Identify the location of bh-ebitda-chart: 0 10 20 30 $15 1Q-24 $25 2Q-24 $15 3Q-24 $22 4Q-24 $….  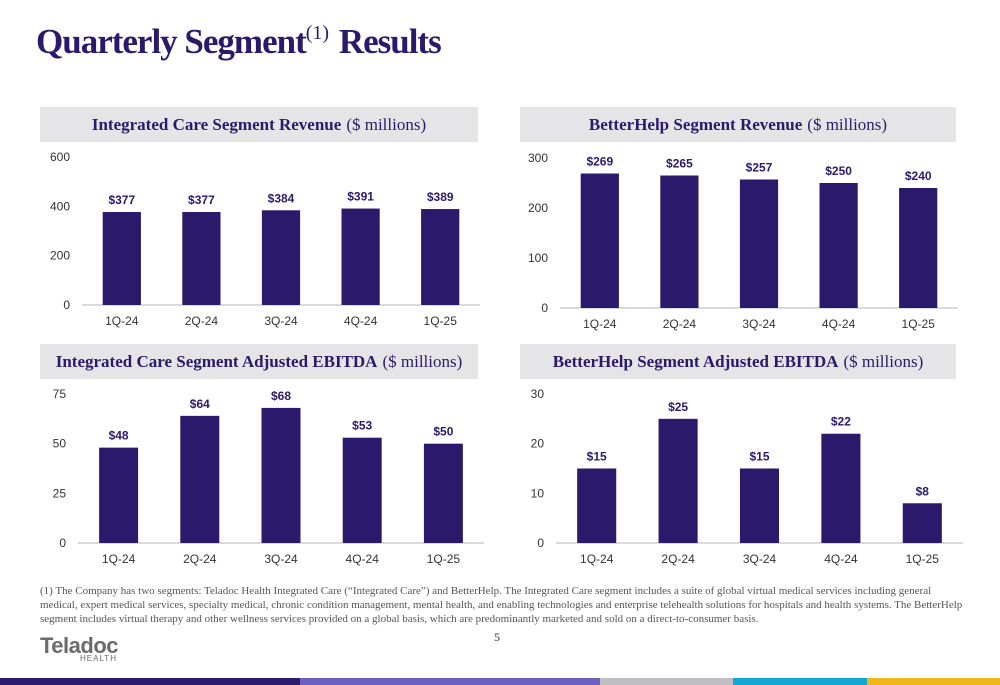
(747, 476).